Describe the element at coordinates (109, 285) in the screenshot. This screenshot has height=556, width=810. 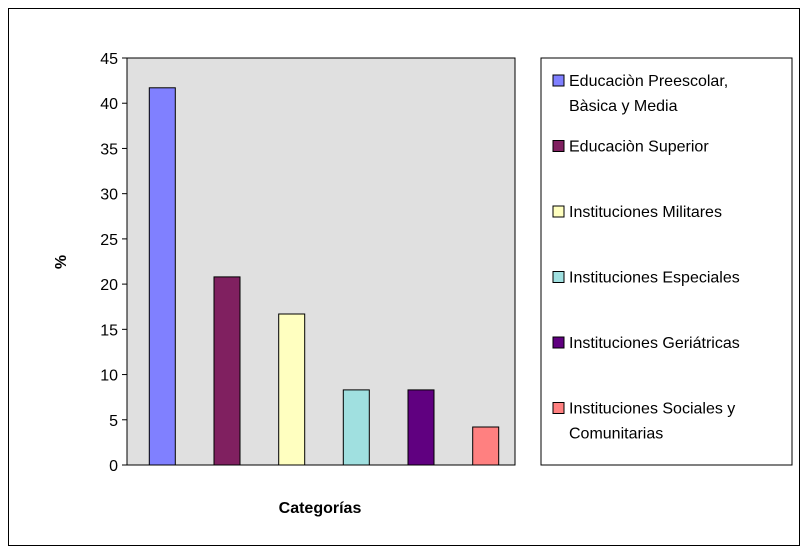
I see `y-tick-label: 20` at that location.